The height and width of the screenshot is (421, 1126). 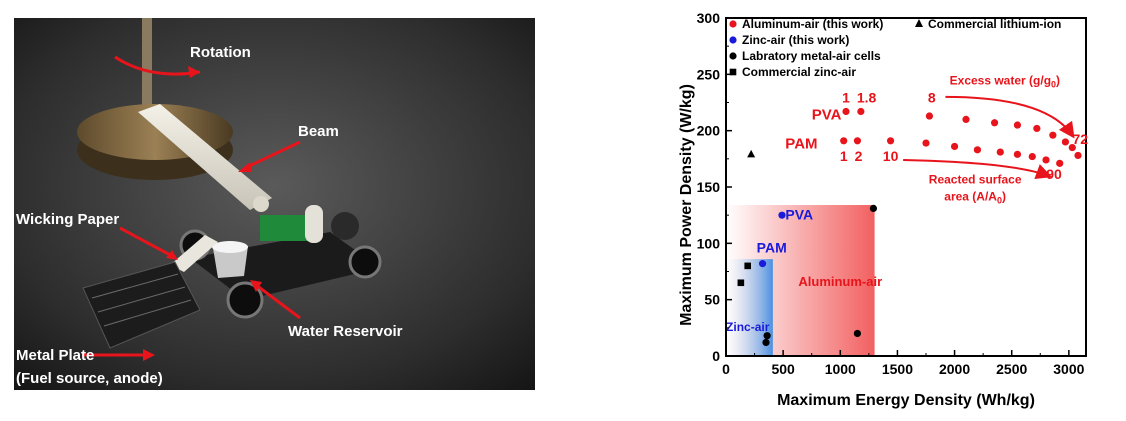 What do you see at coordinates (748, 327) in the screenshot?
I see `region-label-zinc-air: Zinc-air` at bounding box center [748, 327].